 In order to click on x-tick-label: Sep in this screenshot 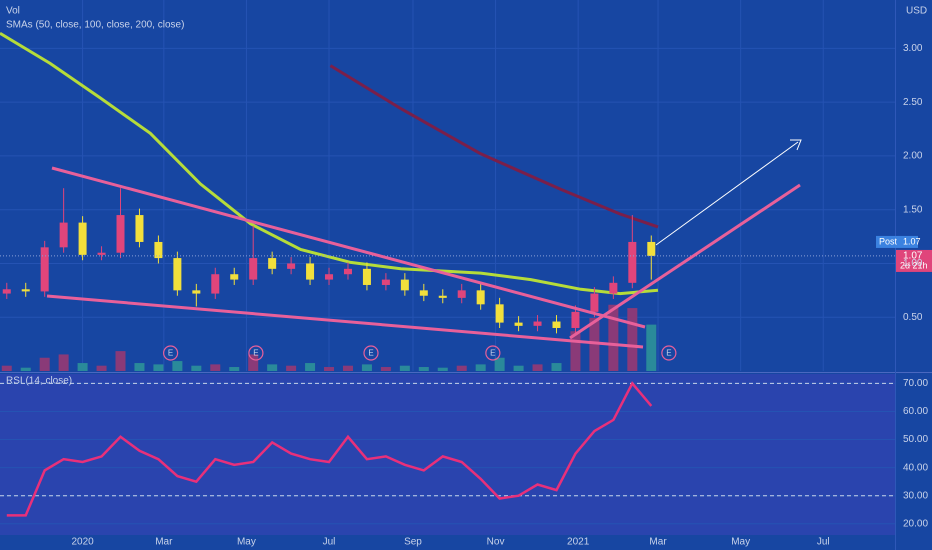, I will do `click(413, 542)`.